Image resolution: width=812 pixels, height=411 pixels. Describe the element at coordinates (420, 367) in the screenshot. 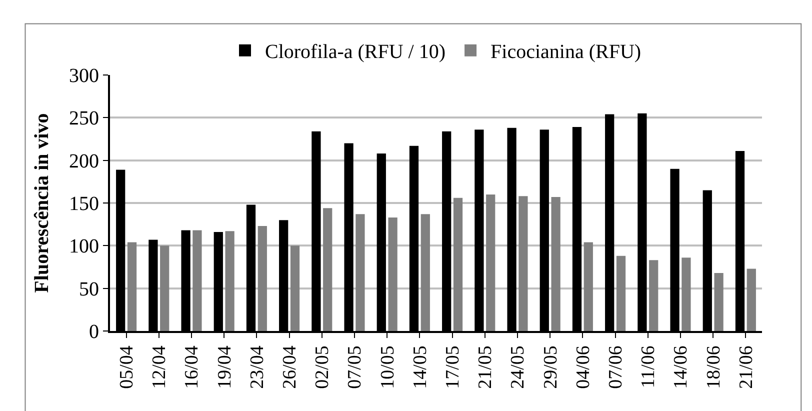

I see `x-tick-label: 14/05` at that location.